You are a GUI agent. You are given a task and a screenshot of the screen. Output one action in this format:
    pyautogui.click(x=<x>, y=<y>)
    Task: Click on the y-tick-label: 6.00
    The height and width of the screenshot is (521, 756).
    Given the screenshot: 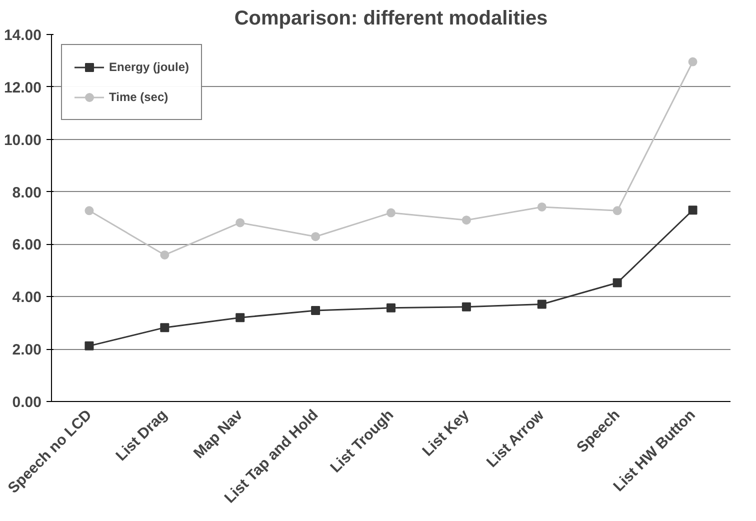 What is the action you would take?
    pyautogui.click(x=27, y=245)
    